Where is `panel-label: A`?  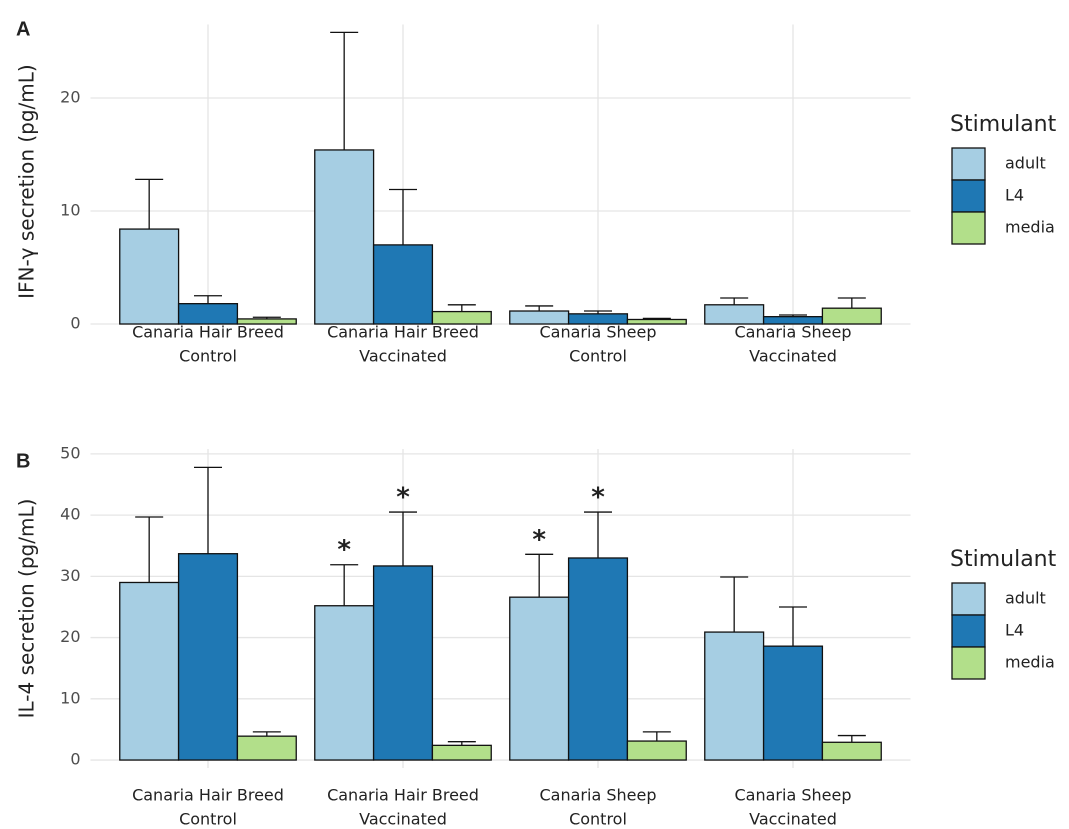 panel-label: A is located at coordinates (23, 29).